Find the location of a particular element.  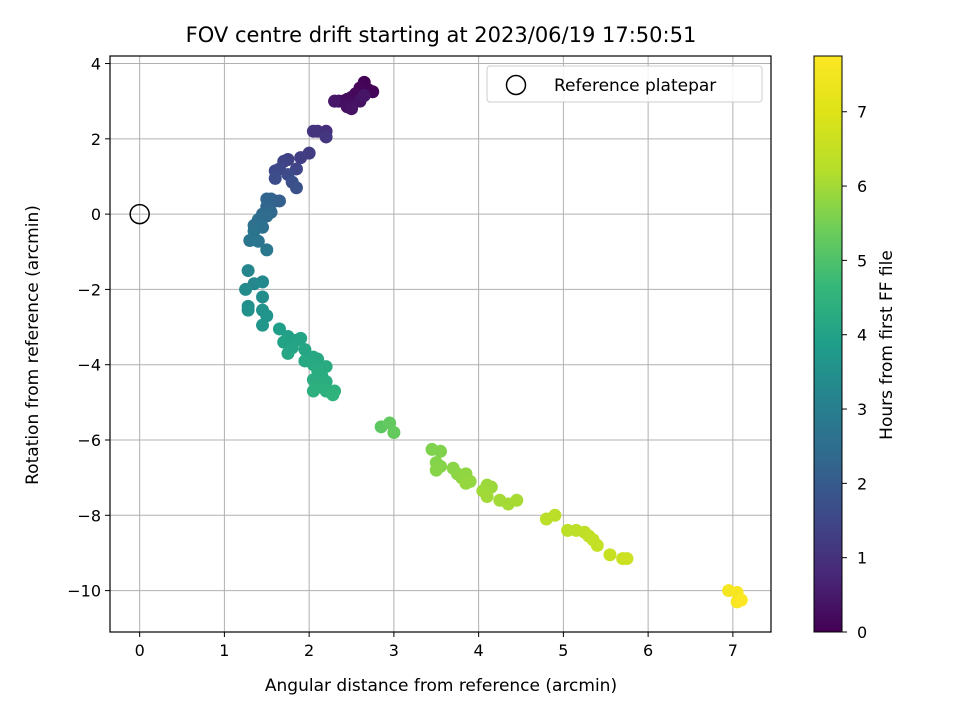

x-tick-label: 7 is located at coordinates (733, 650).